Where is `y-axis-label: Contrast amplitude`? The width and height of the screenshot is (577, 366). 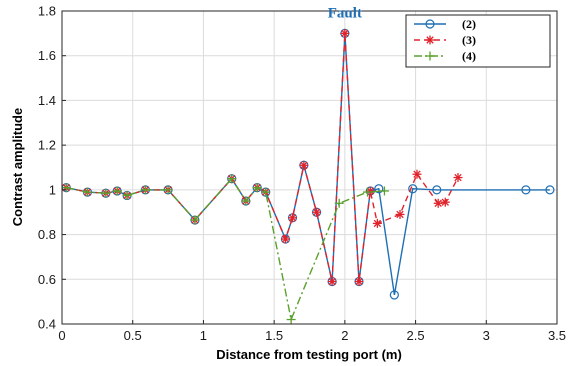 y-axis-label: Contrast amplitude is located at coordinates (17, 167).